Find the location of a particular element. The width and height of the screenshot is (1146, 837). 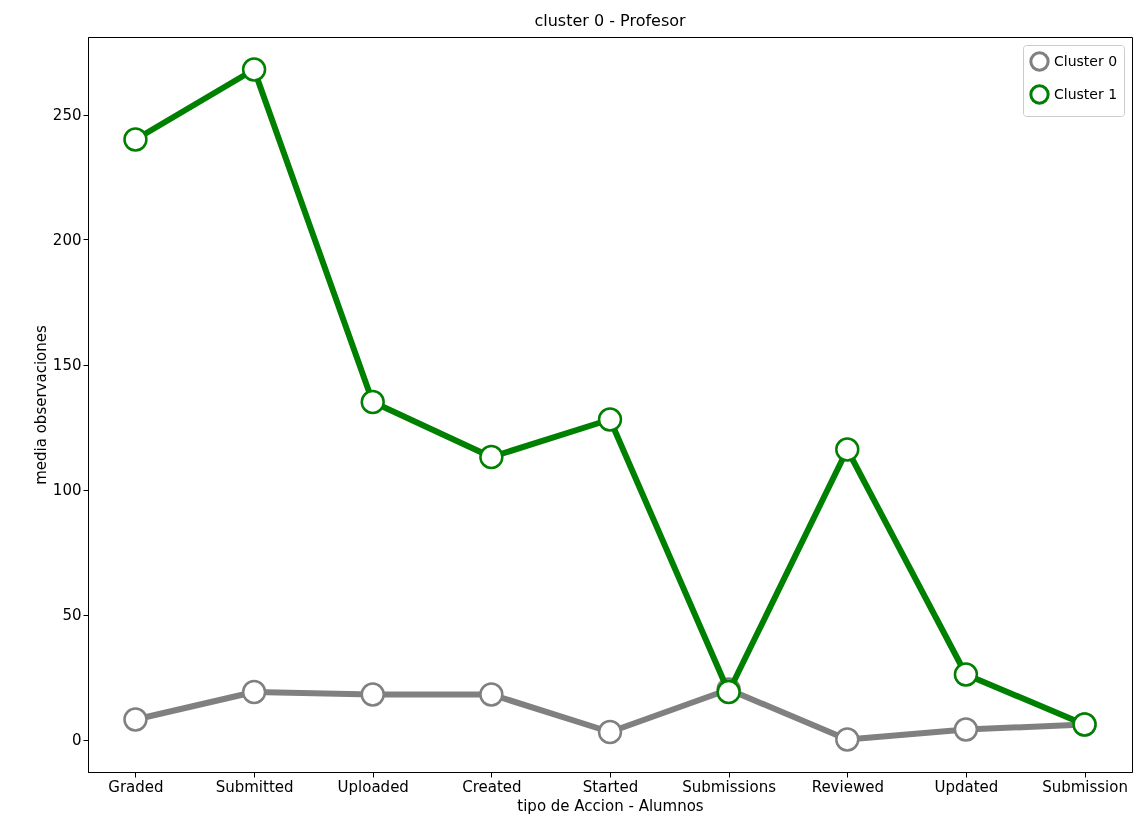

y-tick-label: 0 is located at coordinates (76, 740).